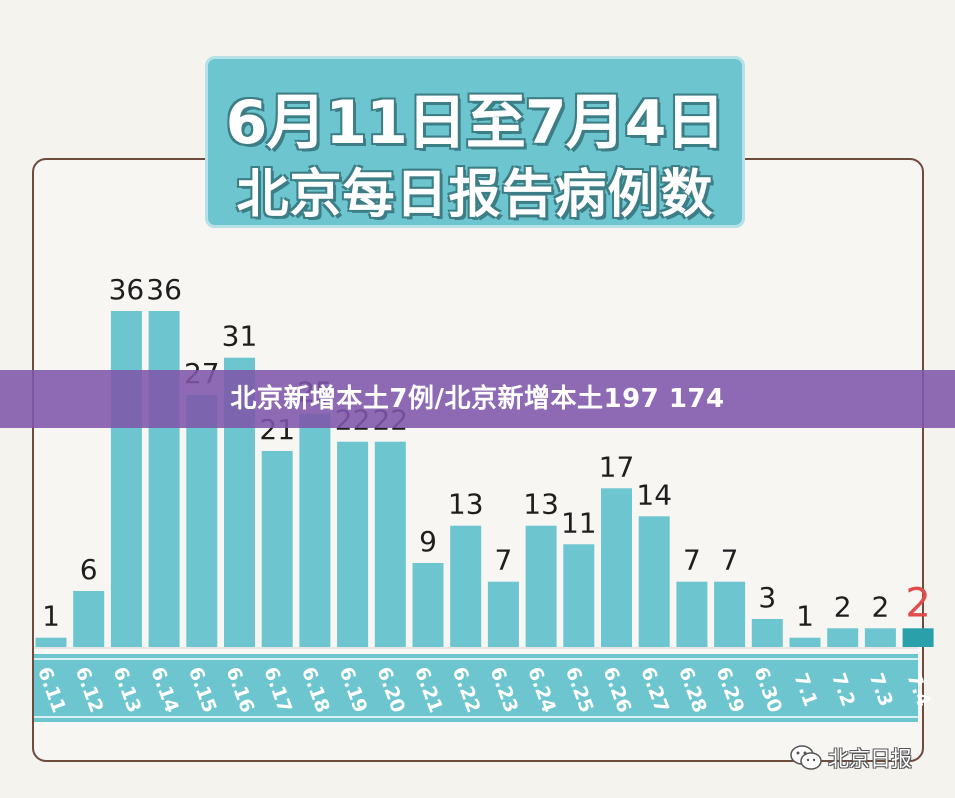 This screenshot has width=955, height=798. What do you see at coordinates (89, 619) in the screenshot?
I see `bar-6.12` at bounding box center [89, 619].